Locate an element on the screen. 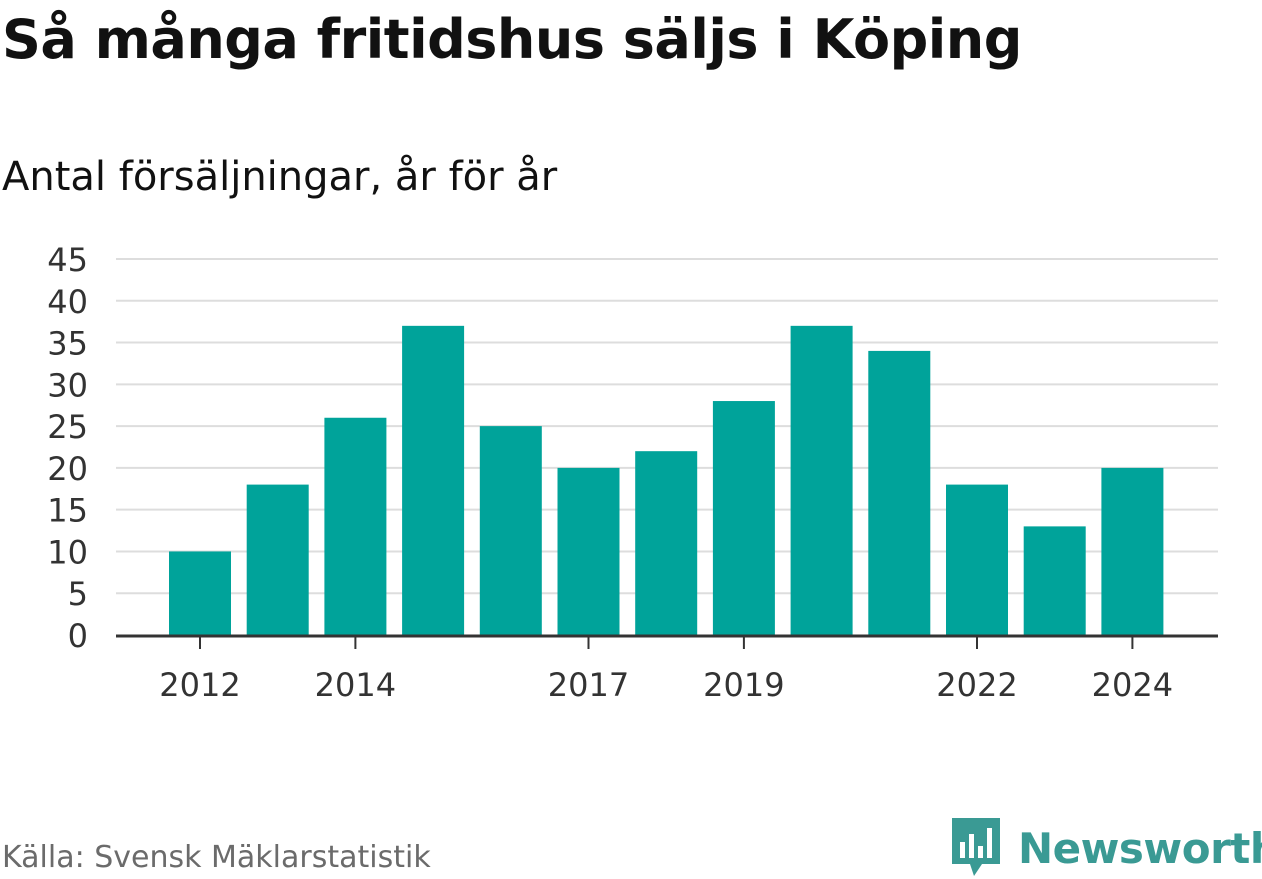 The height and width of the screenshot is (879, 1262). bar-2015 is located at coordinates (433, 480).